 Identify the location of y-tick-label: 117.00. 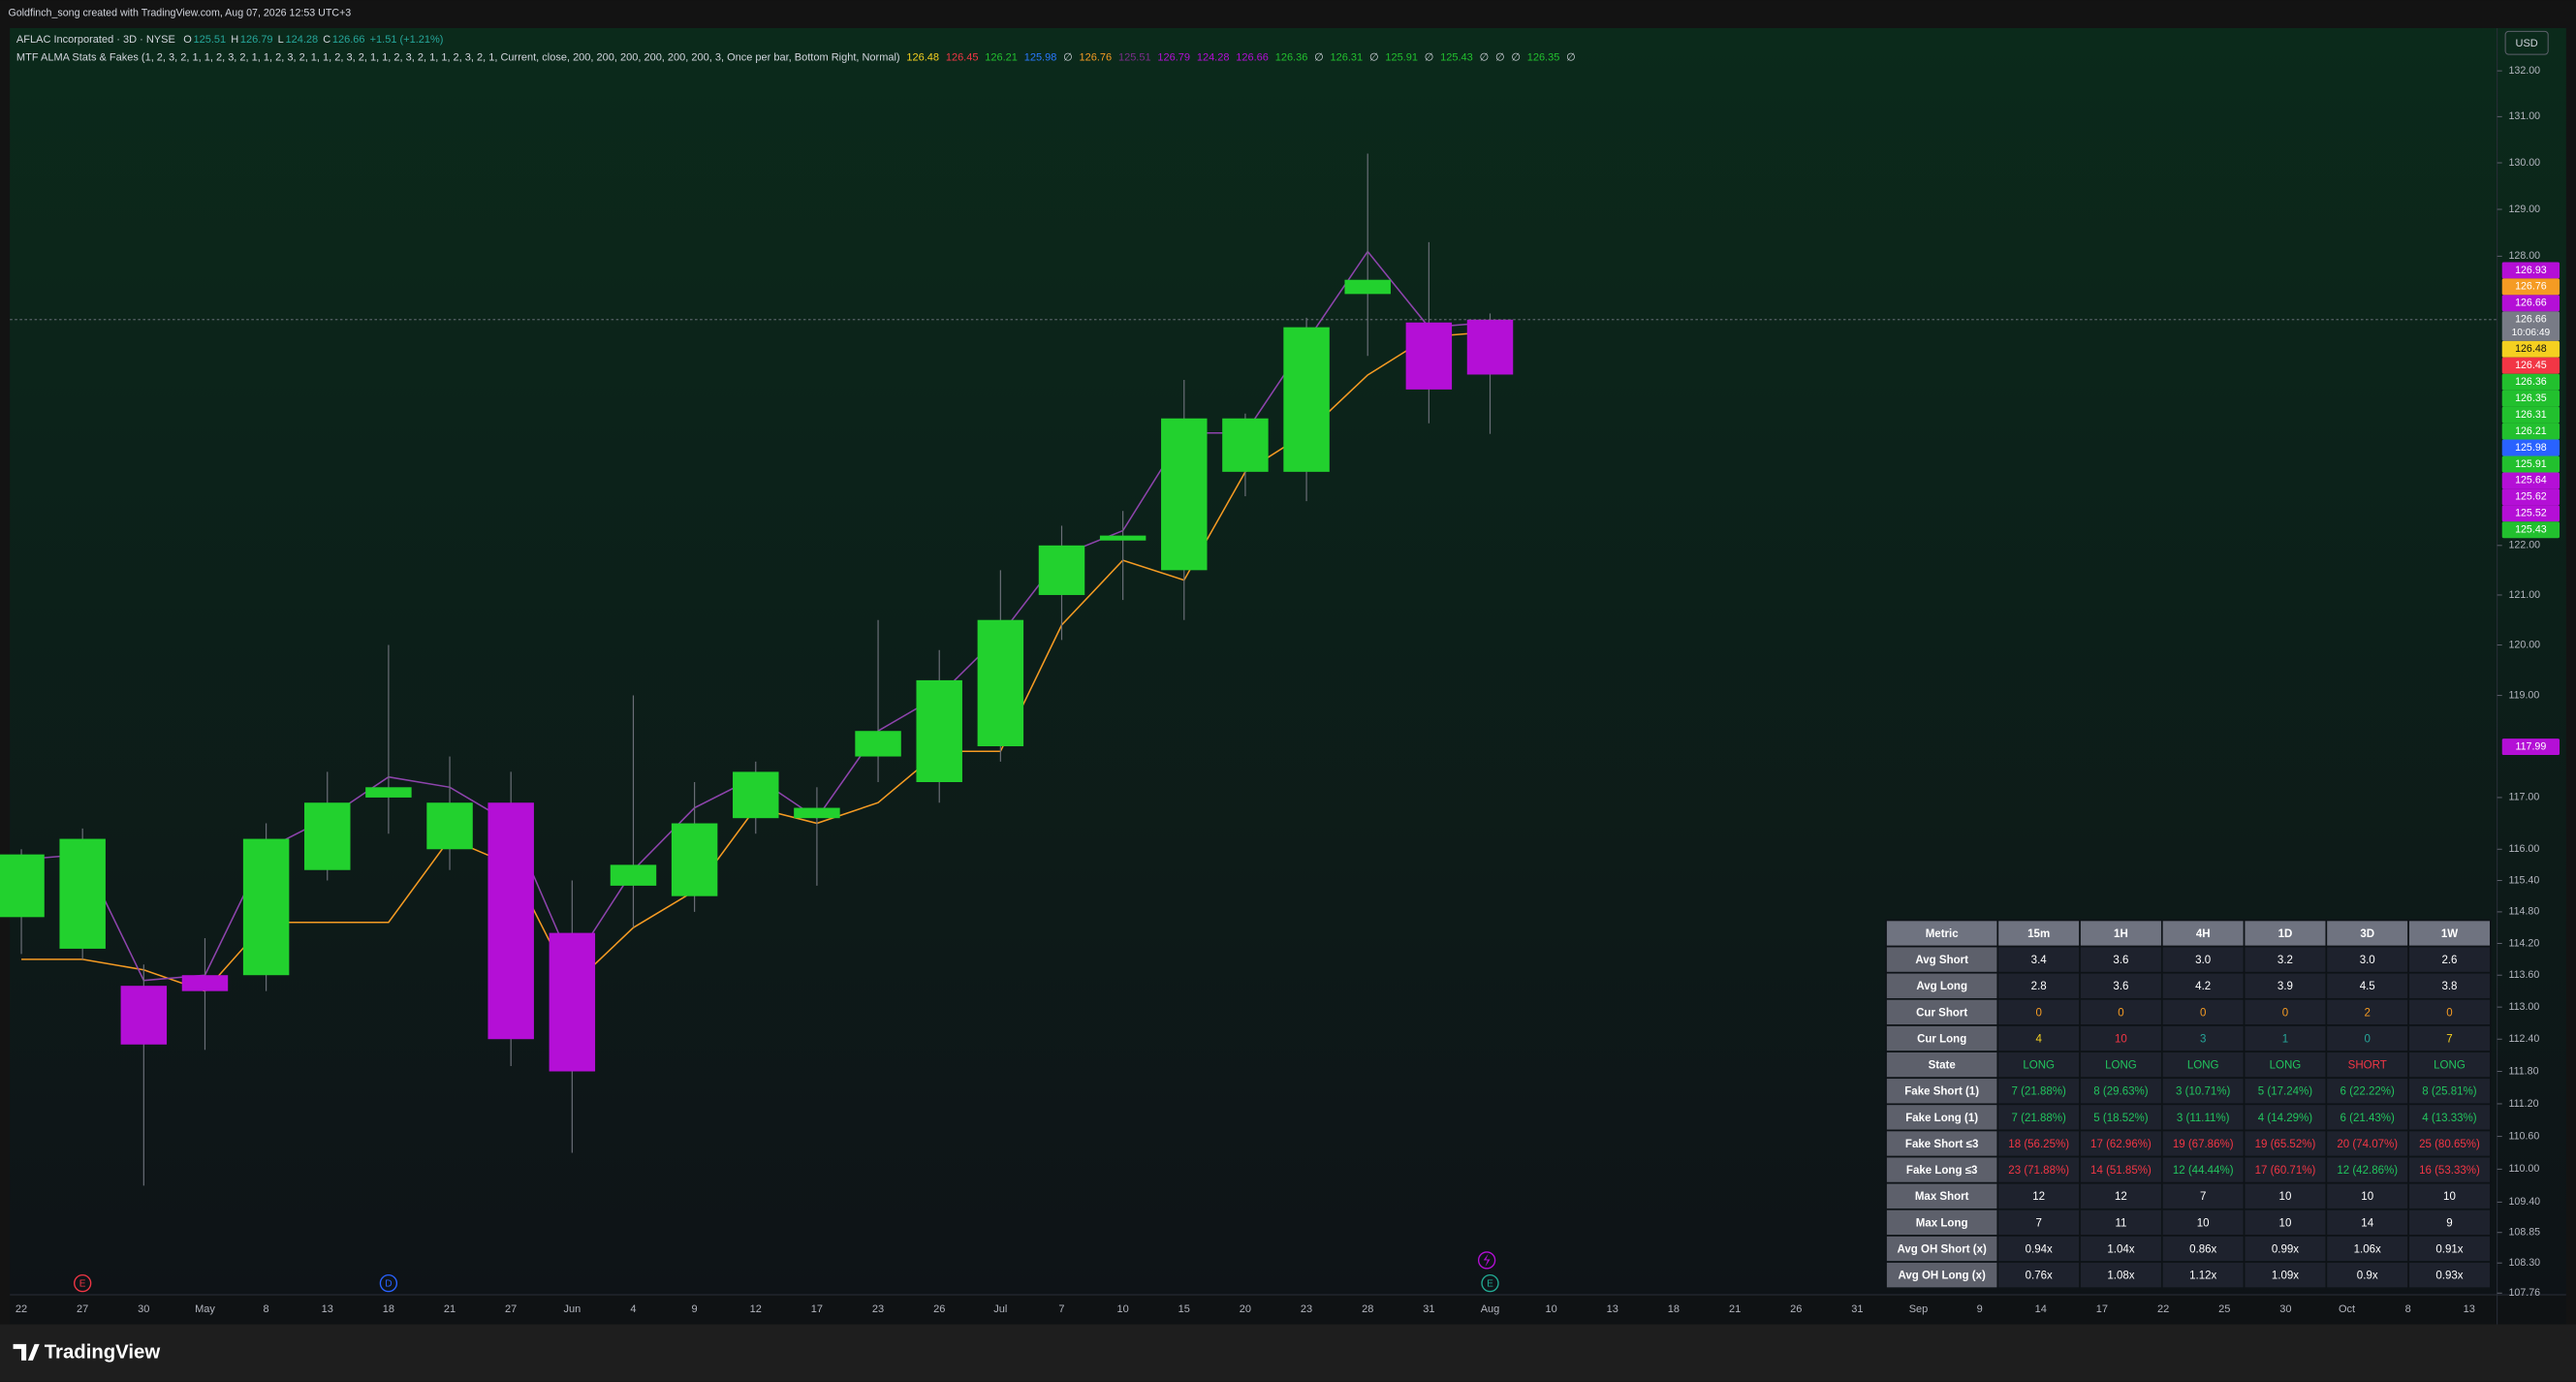
(2523, 798).